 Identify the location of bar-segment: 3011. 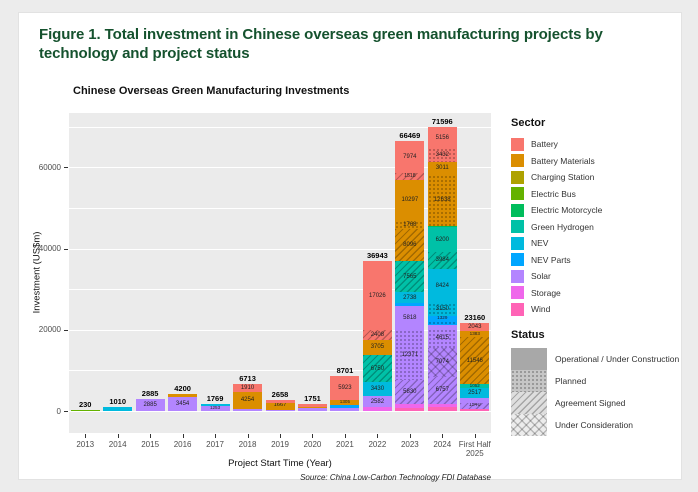
(442, 168).